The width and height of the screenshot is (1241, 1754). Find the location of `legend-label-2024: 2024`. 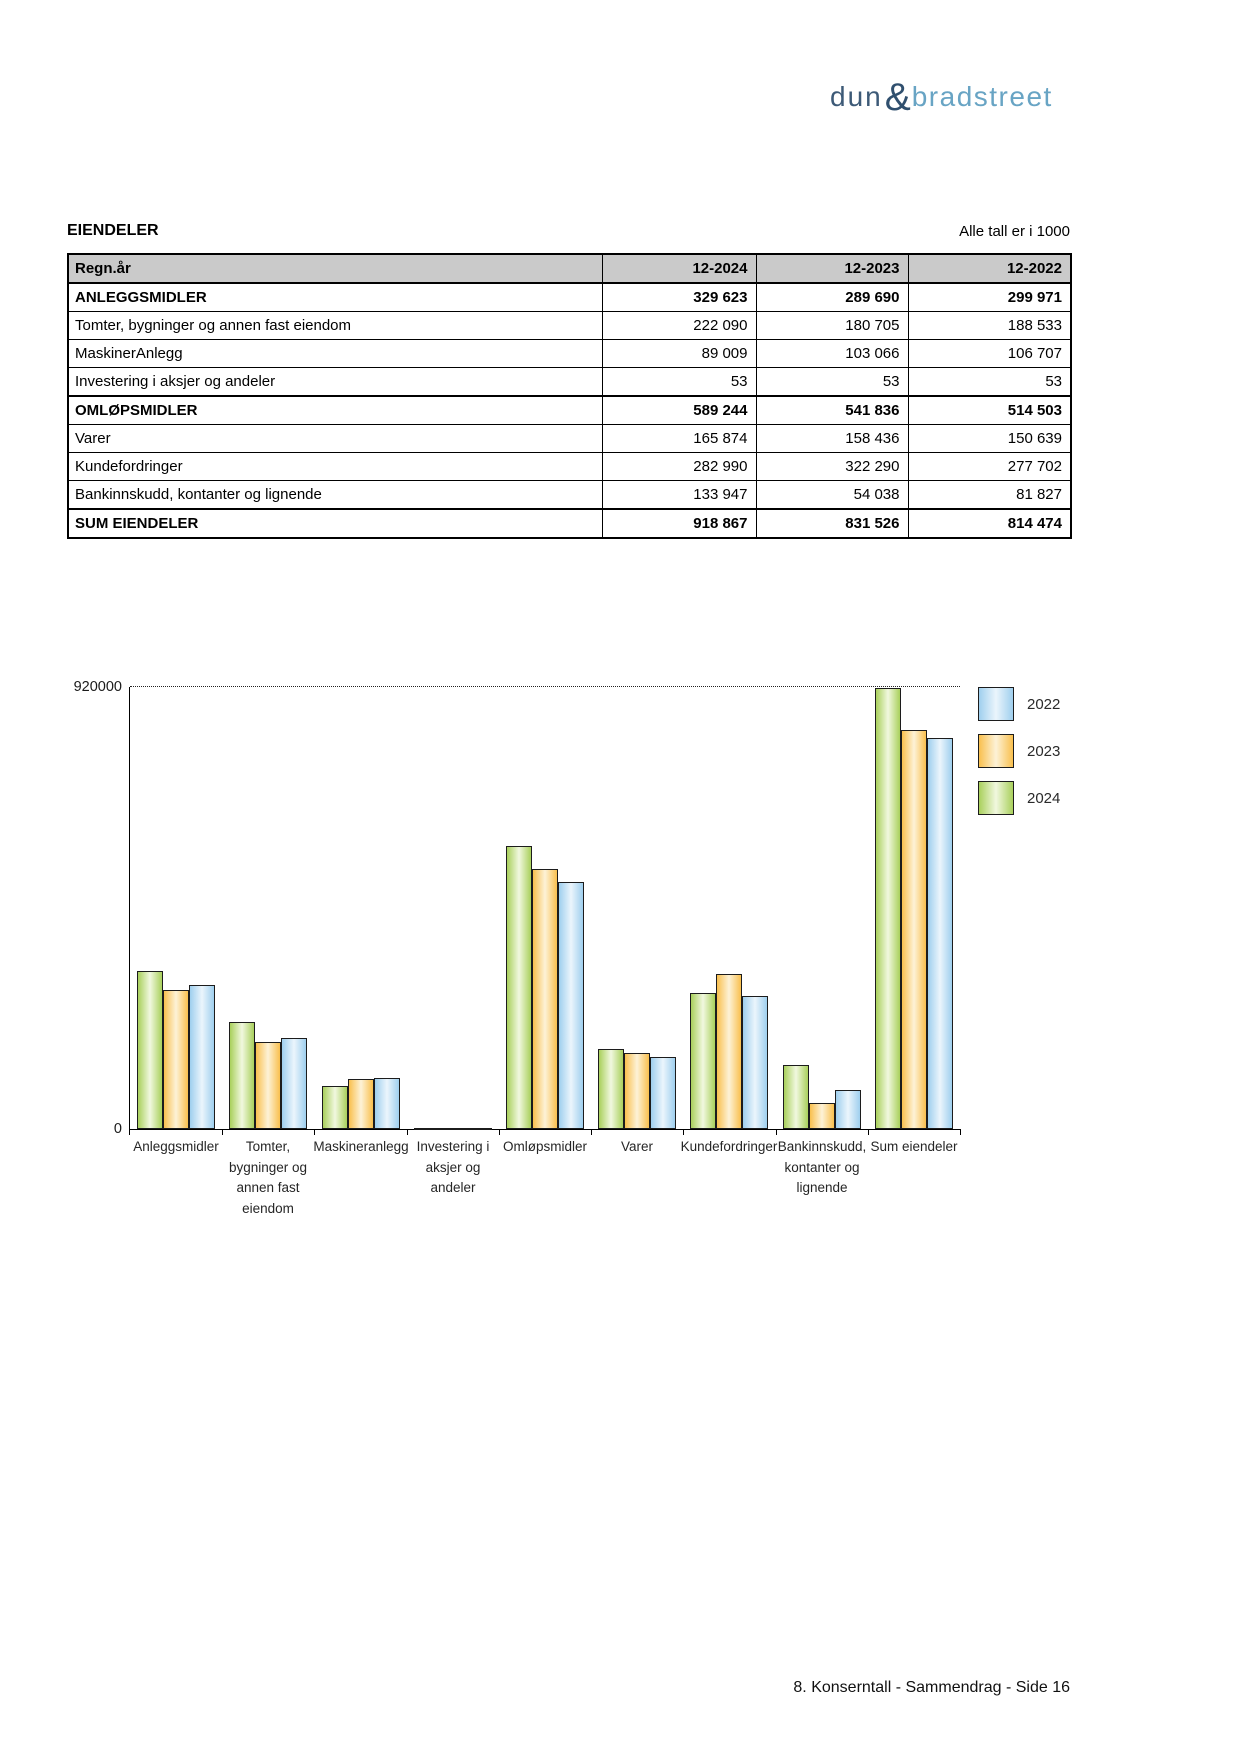

legend-label-2024: 2024 is located at coordinates (1044, 798).